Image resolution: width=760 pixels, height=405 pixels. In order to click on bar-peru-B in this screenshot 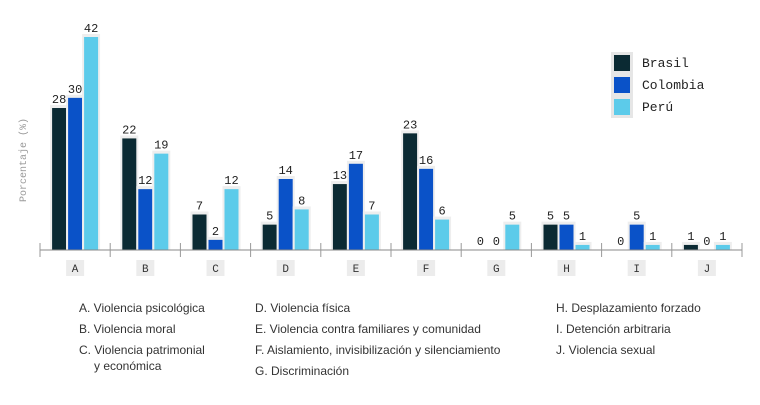, I will do `click(161, 201)`.